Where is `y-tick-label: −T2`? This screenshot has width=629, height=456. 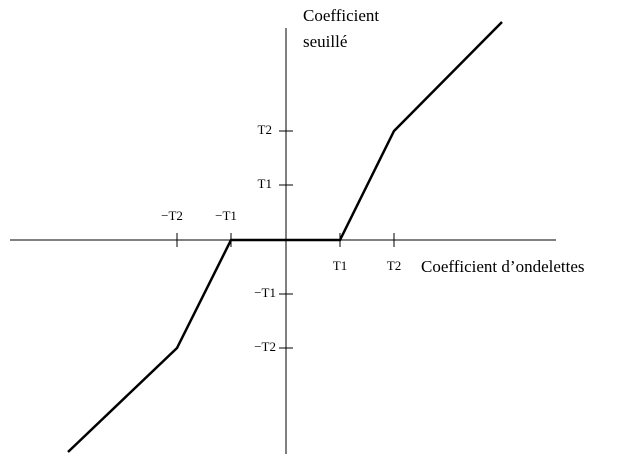
y-tick-label: −T2 is located at coordinates (265, 346).